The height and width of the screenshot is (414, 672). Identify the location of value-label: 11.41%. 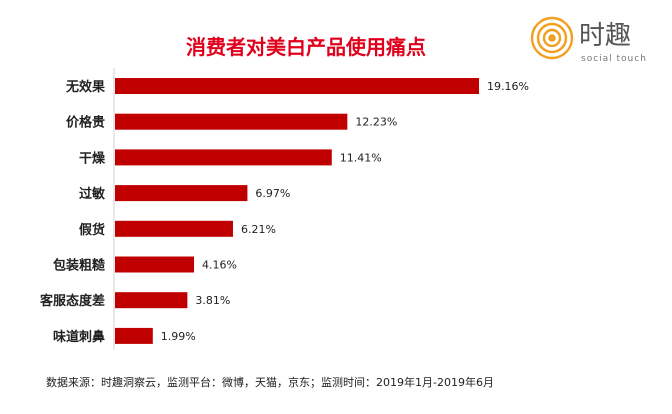
(361, 157).